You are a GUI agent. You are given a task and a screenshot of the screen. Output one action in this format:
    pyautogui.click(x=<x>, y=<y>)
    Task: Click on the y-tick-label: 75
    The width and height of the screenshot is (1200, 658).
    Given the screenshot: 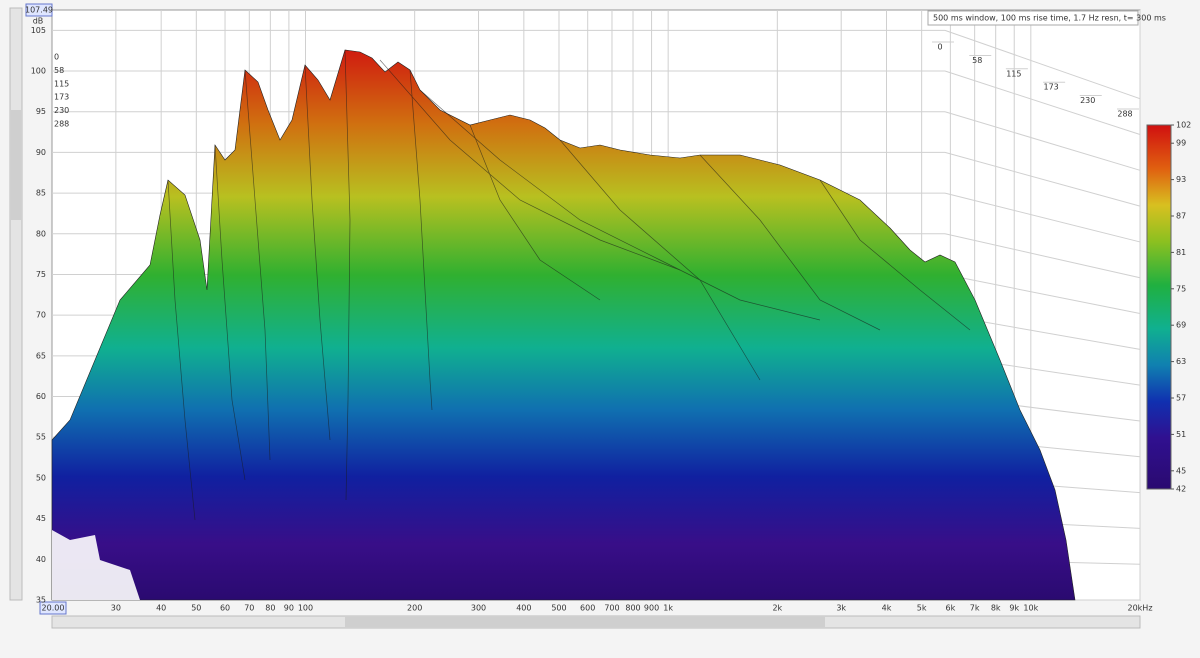 What is the action you would take?
    pyautogui.click(x=41, y=274)
    